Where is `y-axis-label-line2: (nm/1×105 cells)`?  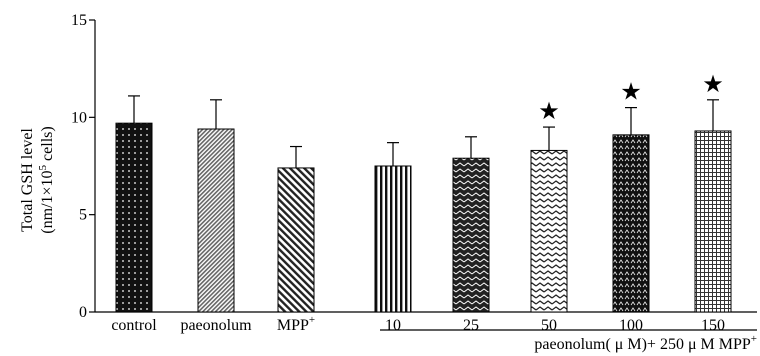
y-axis-label-line2: (nm/1×105 cells) is located at coordinates (46, 179).